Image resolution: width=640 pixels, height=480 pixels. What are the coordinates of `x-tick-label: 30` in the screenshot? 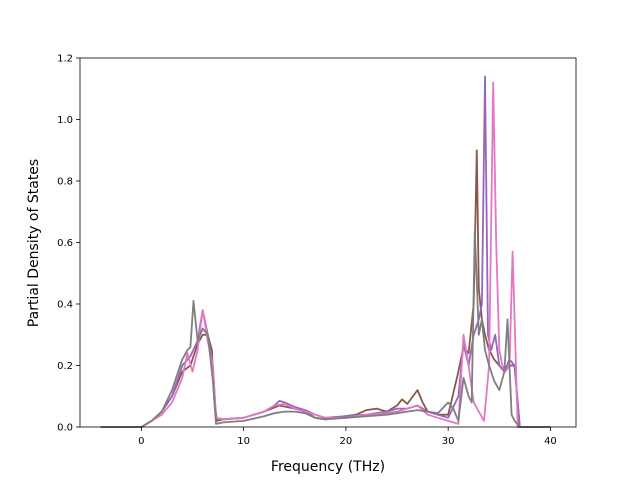 It's located at (448, 441).